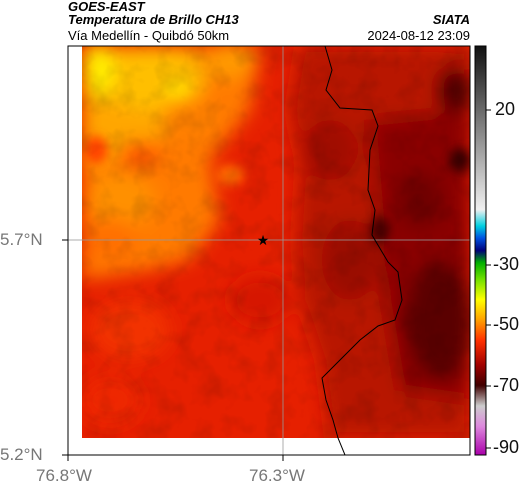 The image size is (526, 491). Describe the element at coordinates (277, 475) in the screenshot. I see `lon-label-76.3: 76.3°W` at that location.